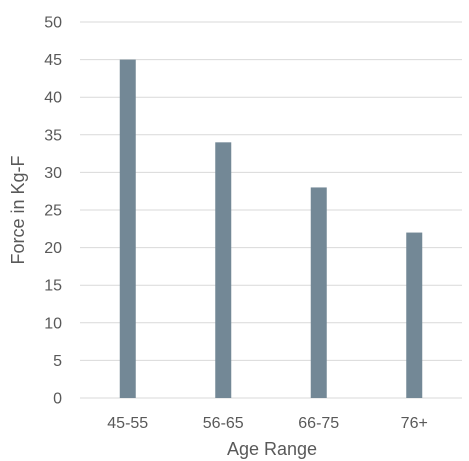 This screenshot has height=461, width=469. I want to click on y-axis-ticks: 0 5 10 15 20 25 30 35 40 45 50, so click(53, 211).